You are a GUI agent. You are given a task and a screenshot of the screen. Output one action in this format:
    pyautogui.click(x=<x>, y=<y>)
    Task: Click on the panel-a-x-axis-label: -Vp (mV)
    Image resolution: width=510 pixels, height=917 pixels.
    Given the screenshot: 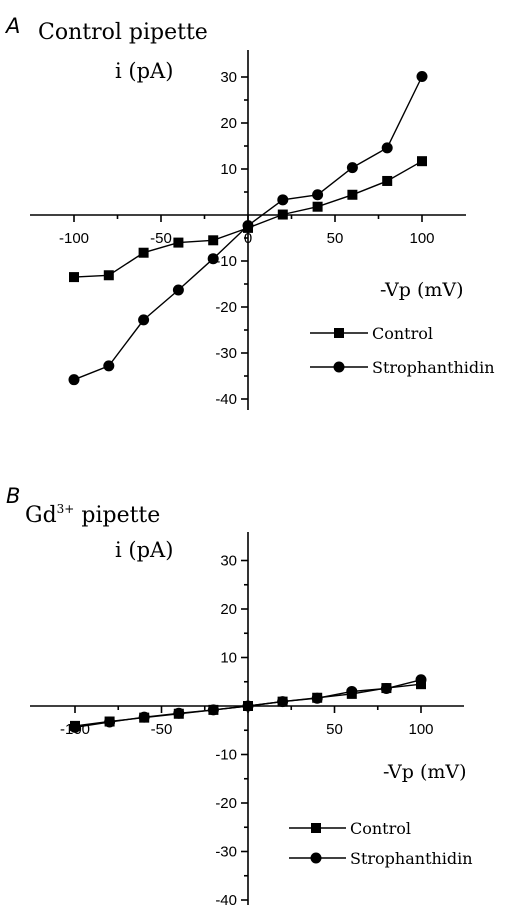 What is the action you would take?
    pyautogui.click(x=422, y=290)
    